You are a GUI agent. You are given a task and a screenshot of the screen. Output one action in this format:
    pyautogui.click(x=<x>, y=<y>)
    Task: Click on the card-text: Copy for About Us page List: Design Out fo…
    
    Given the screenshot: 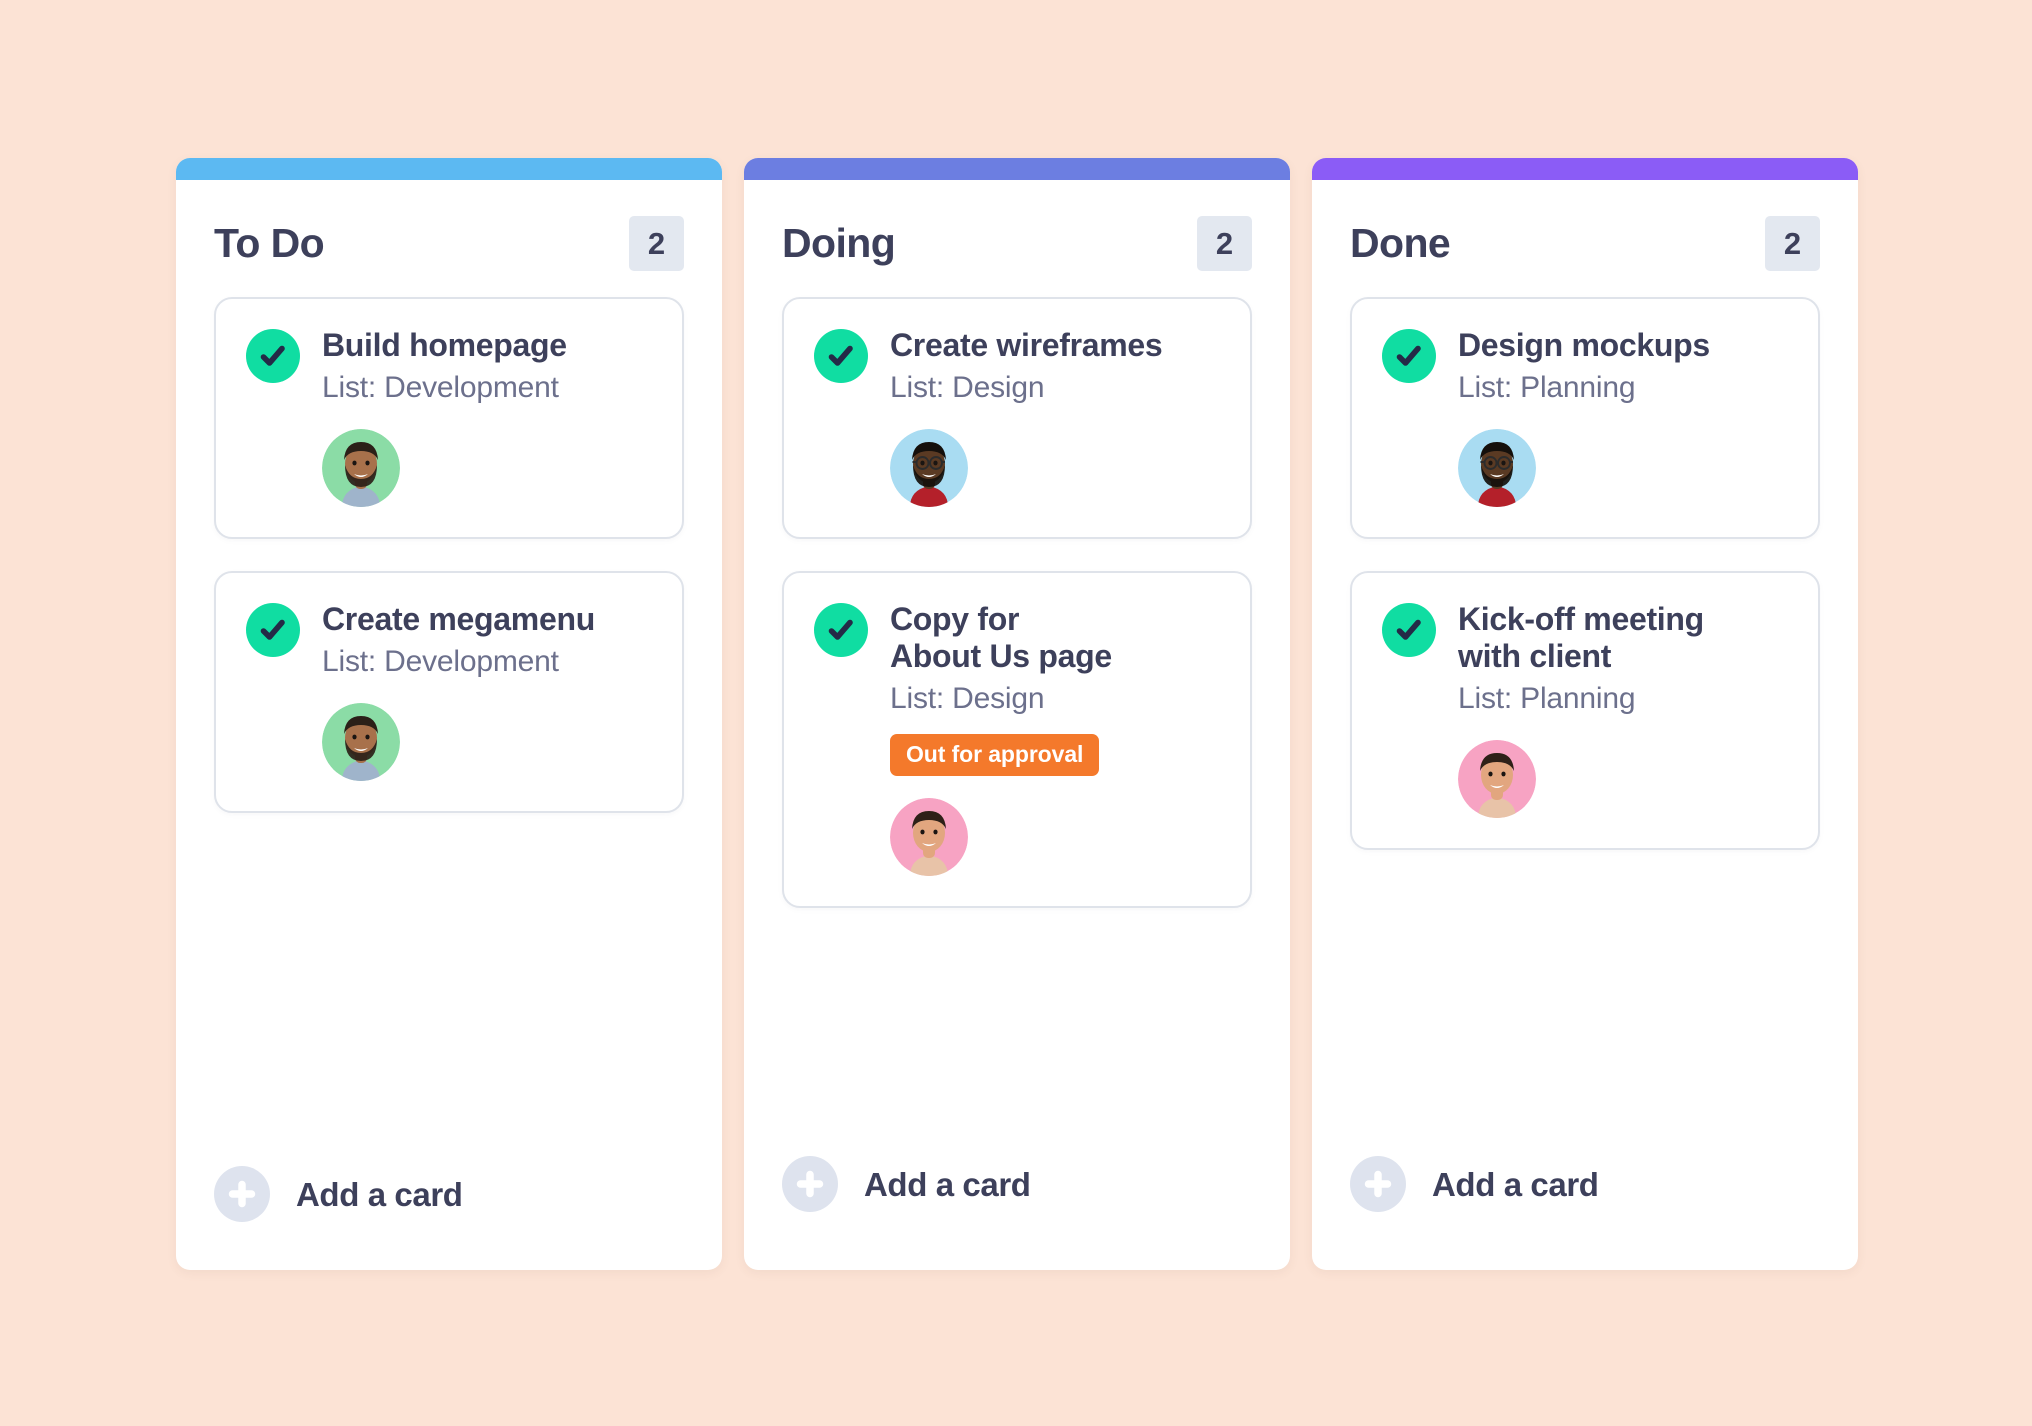 What is the action you would take?
    pyautogui.click(x=1055, y=689)
    